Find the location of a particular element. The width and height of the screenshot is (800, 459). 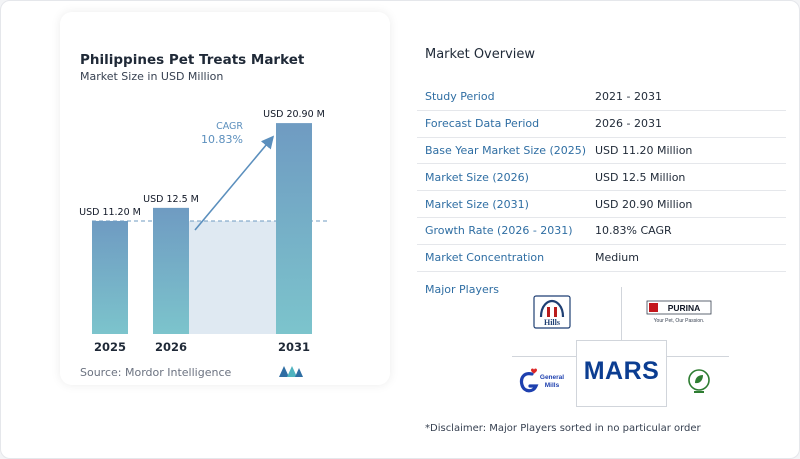

source-note: Source: Mordor Intelligence is located at coordinates (156, 372).